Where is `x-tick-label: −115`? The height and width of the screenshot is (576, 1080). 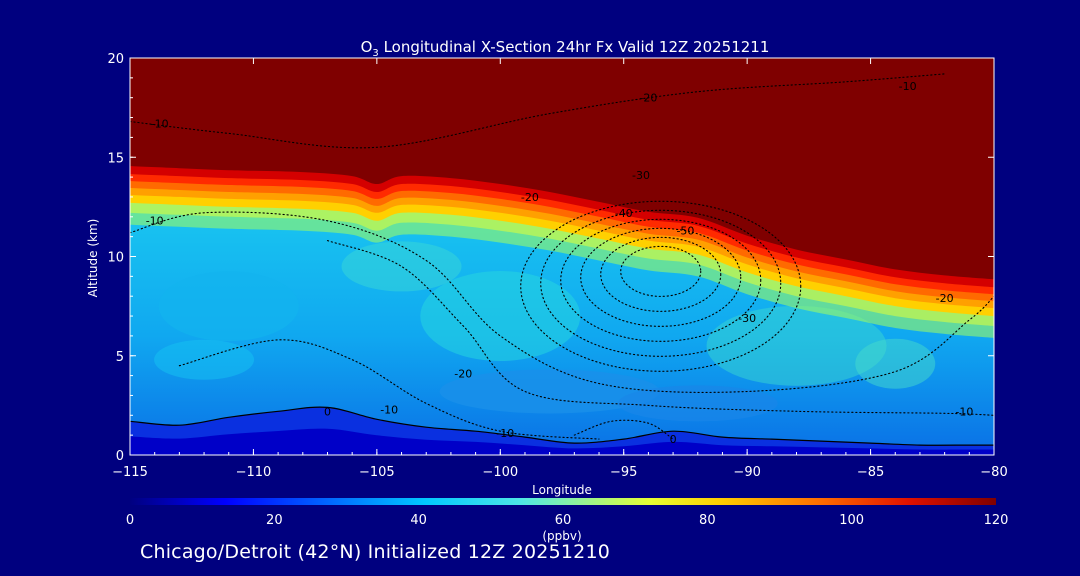 x-tick-label: −115 is located at coordinates (130, 472).